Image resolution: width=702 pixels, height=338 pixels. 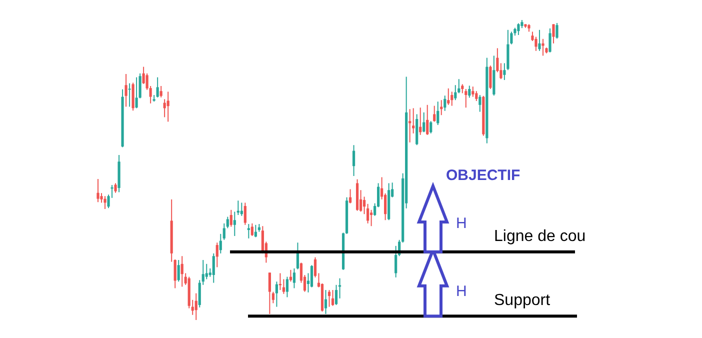 I want to click on ref-line-label: Support, so click(x=522, y=301).